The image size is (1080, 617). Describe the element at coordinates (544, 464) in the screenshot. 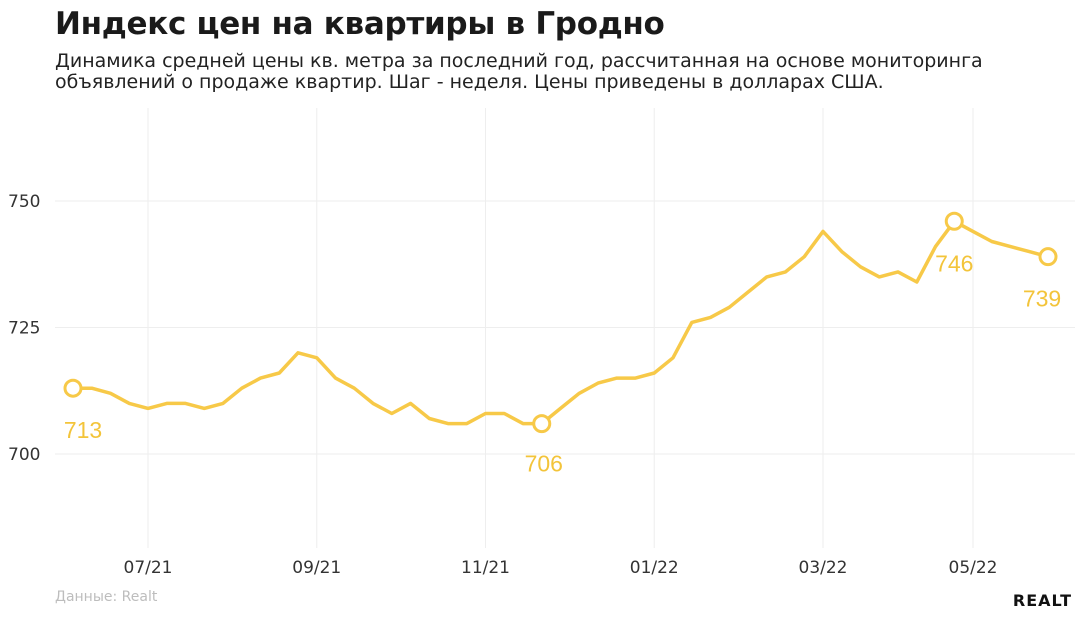

I see `data-label: 706` at that location.